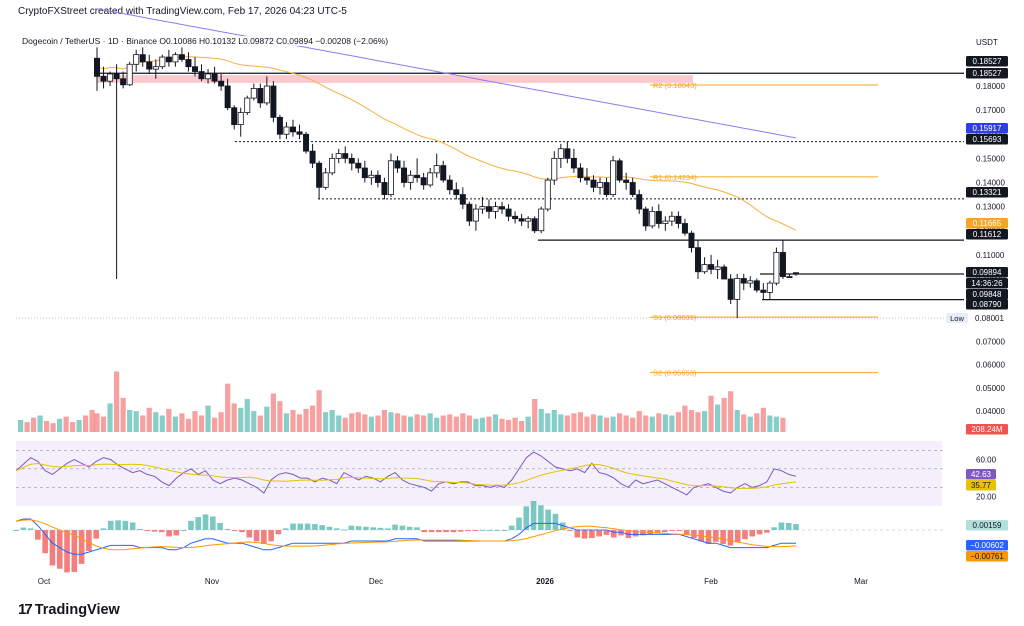 The image size is (1024, 626). I want to click on price-tag-text: 0.15693, so click(987, 139).